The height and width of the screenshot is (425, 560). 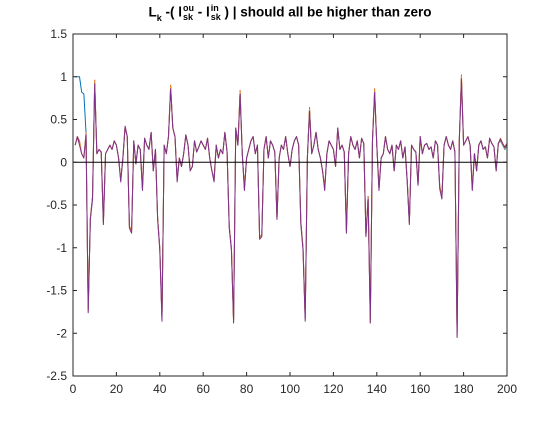 What do you see at coordinates (61, 333) in the screenshot?
I see `y-tick-label: -2` at bounding box center [61, 333].